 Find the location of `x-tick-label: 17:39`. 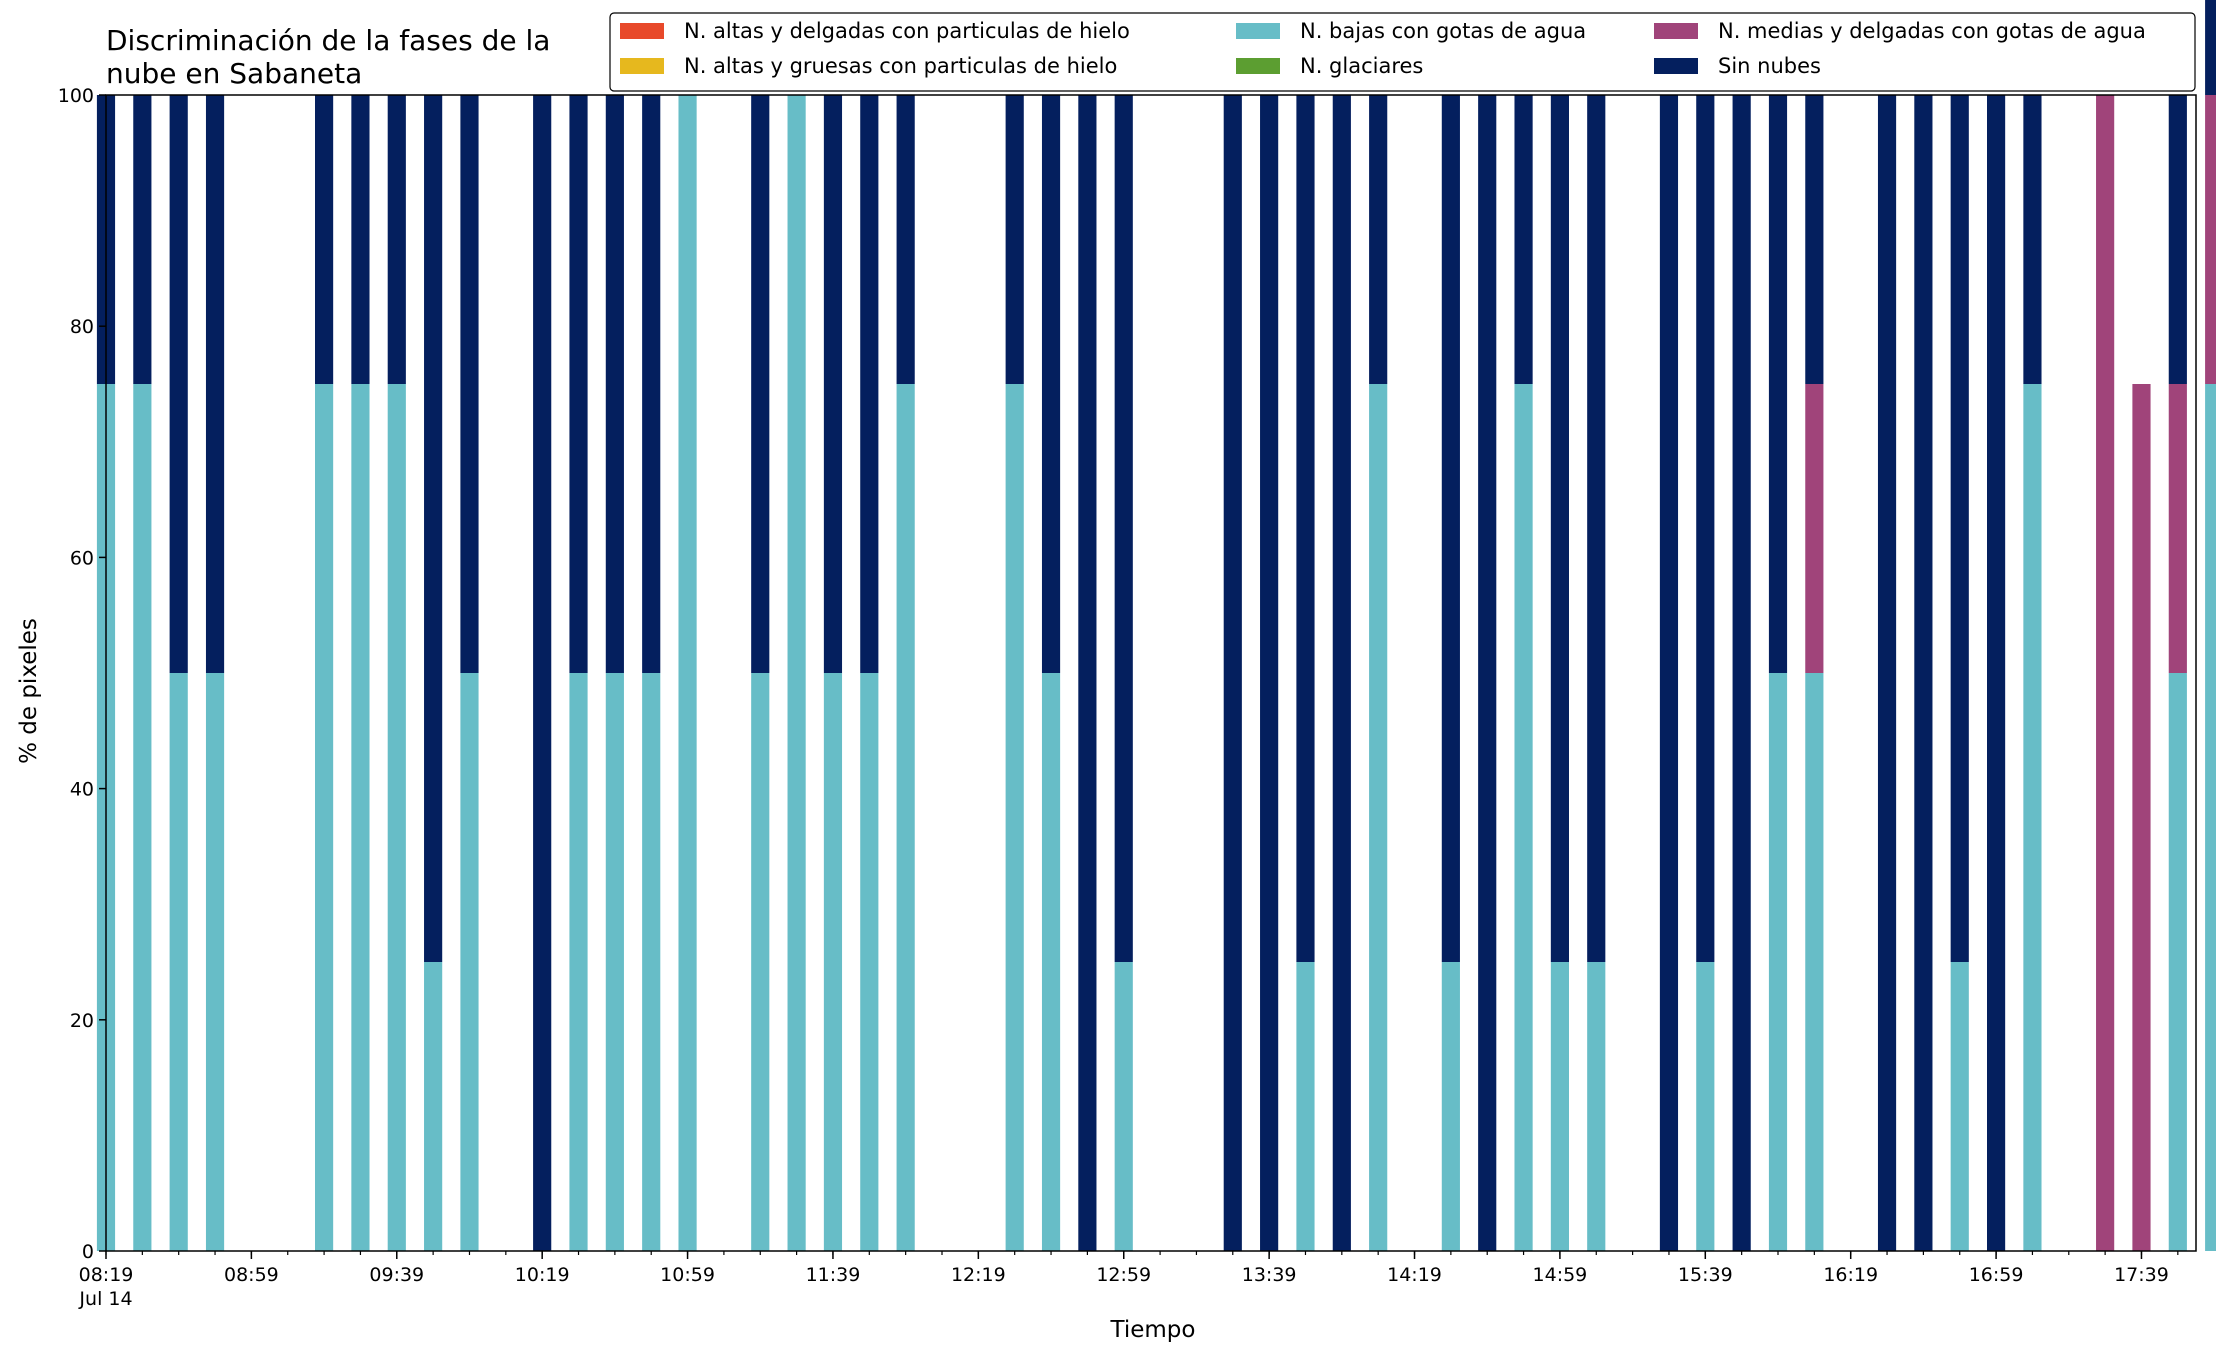

x-tick-label: 17:39 is located at coordinates (2141, 1275).